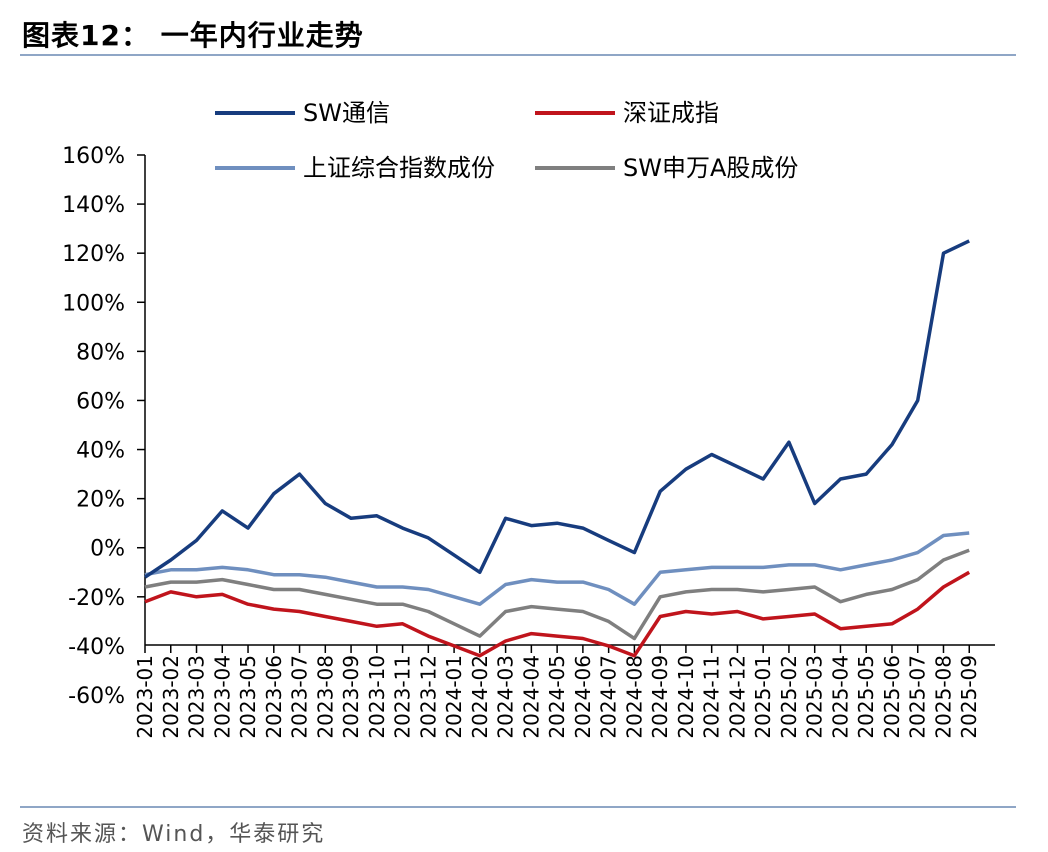  I want to click on x-tick-label: 2023-04, so click(222, 697).